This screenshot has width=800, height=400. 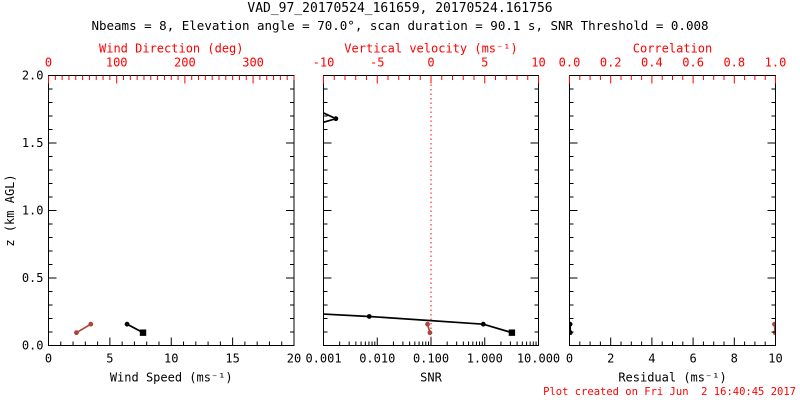 What do you see at coordinates (33, 278) in the screenshot?
I see `y-tick-label: 0.5` at bounding box center [33, 278].